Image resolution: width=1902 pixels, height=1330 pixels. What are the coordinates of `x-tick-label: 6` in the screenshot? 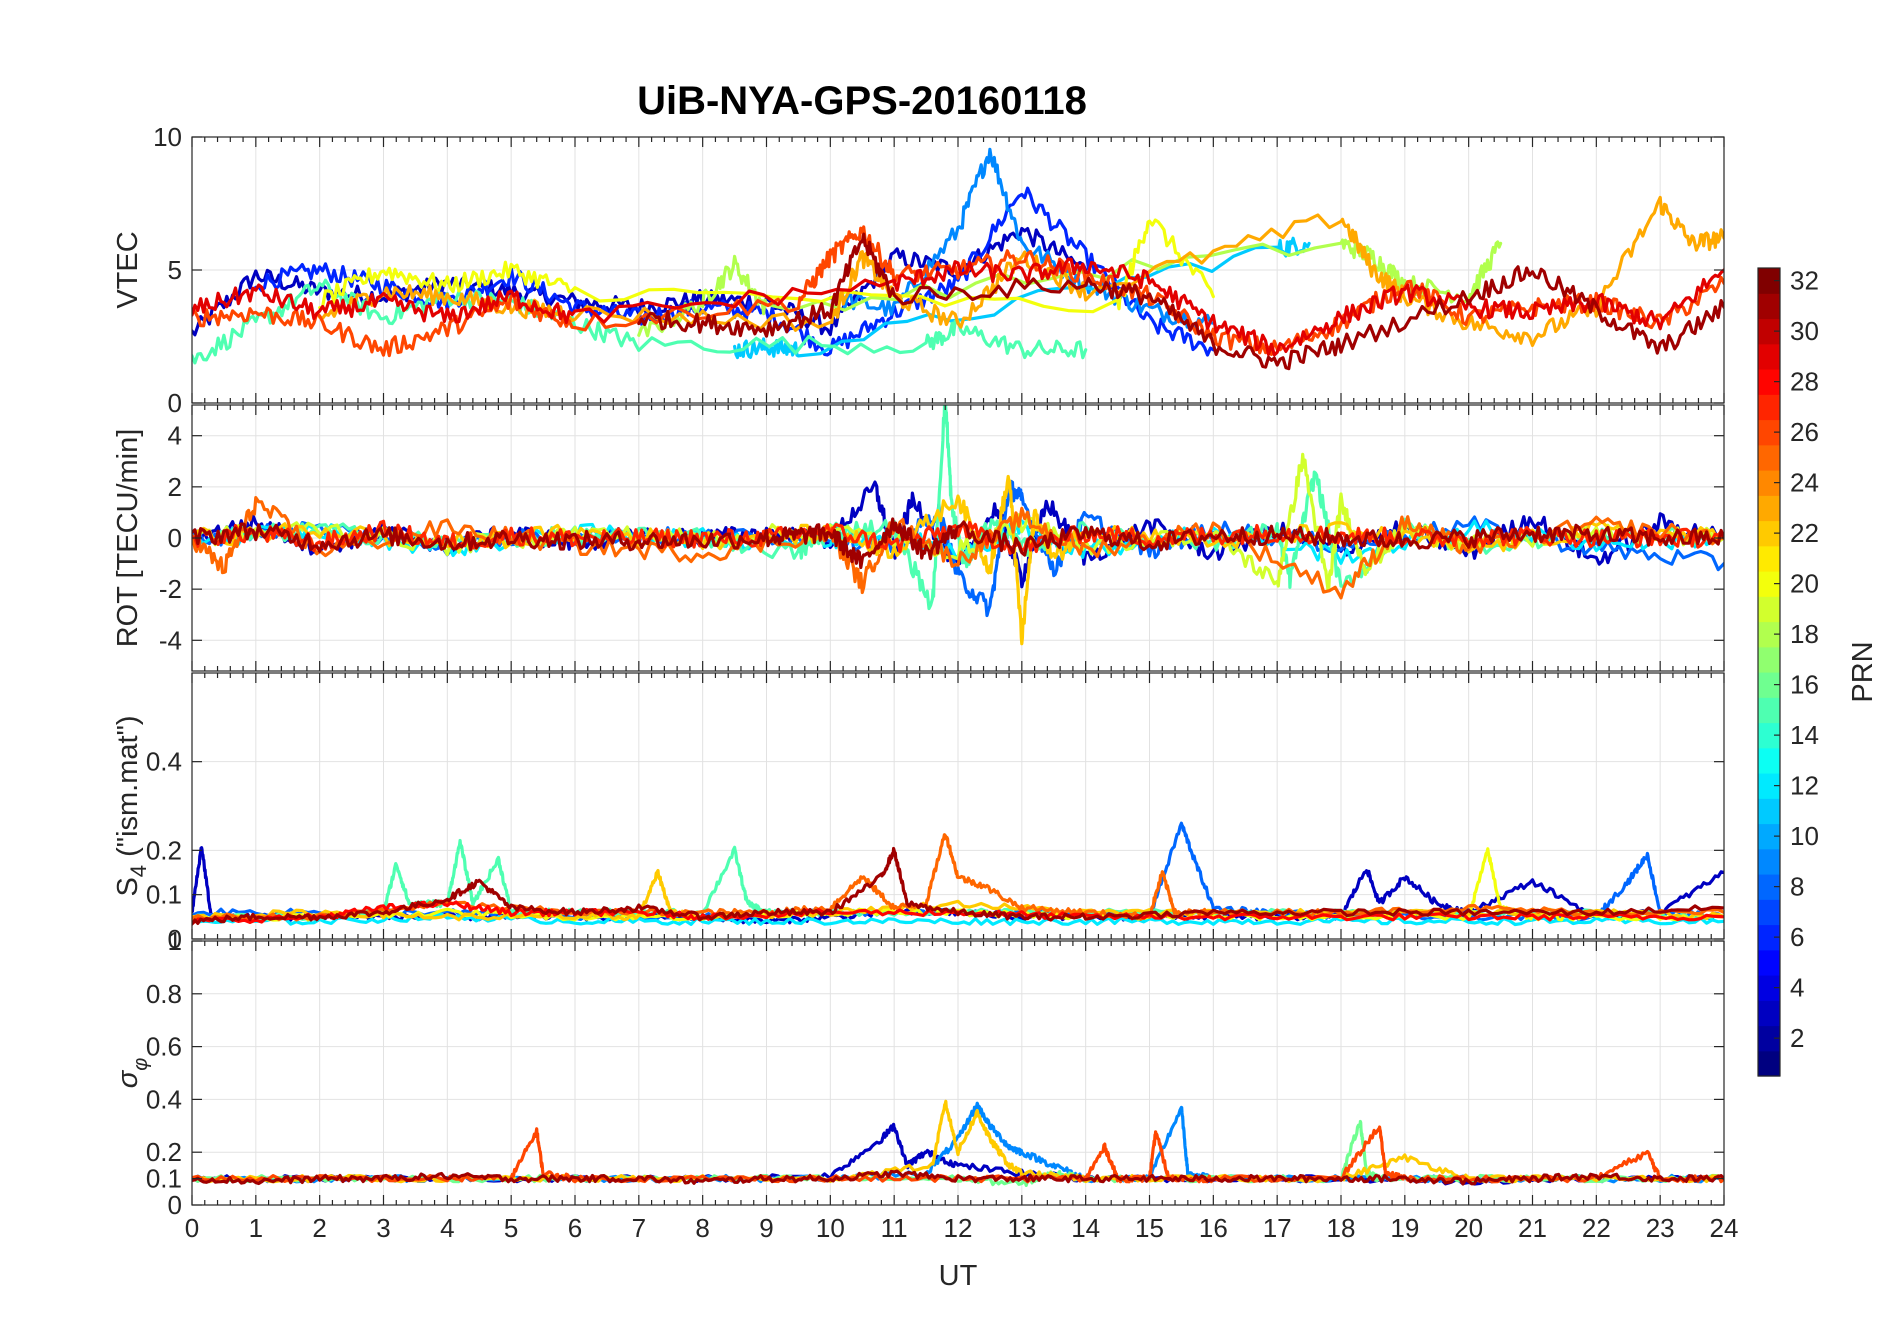 It's located at (575, 1228).